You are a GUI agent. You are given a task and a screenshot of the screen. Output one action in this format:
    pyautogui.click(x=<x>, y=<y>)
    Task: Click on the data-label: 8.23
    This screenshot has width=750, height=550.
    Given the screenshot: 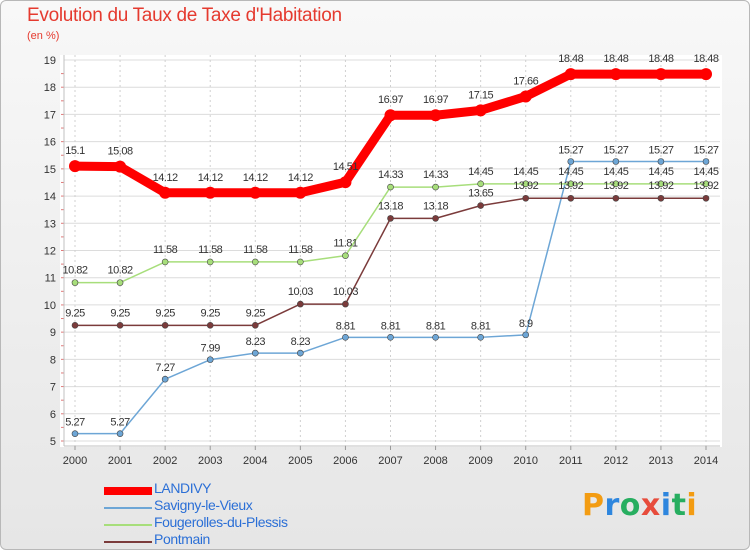 What is the action you would take?
    pyautogui.click(x=301, y=342)
    